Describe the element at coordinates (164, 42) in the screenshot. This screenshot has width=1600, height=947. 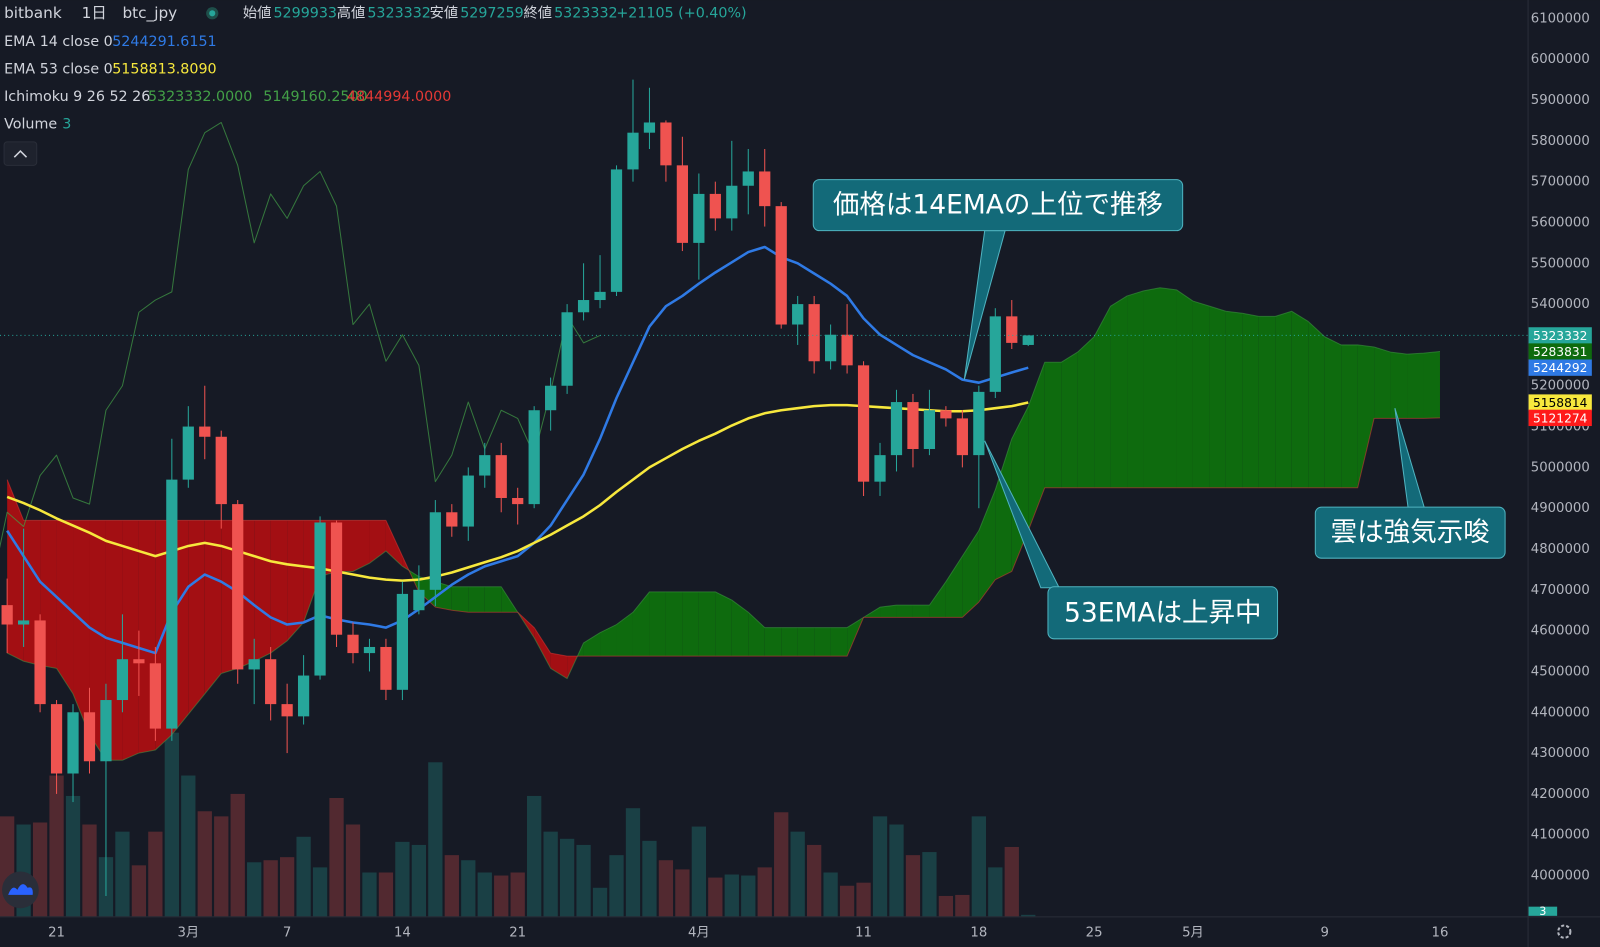
I see `legend-value: 5244291.6151` at that location.